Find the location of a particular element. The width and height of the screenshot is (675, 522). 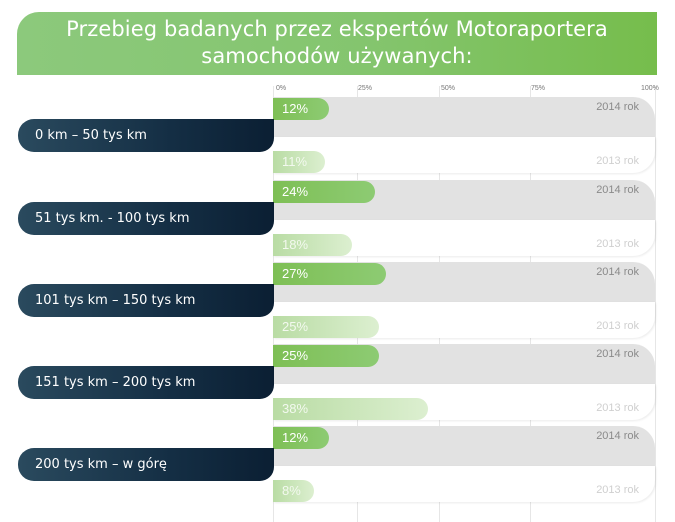

value-2013: 11% is located at coordinates (295, 161).